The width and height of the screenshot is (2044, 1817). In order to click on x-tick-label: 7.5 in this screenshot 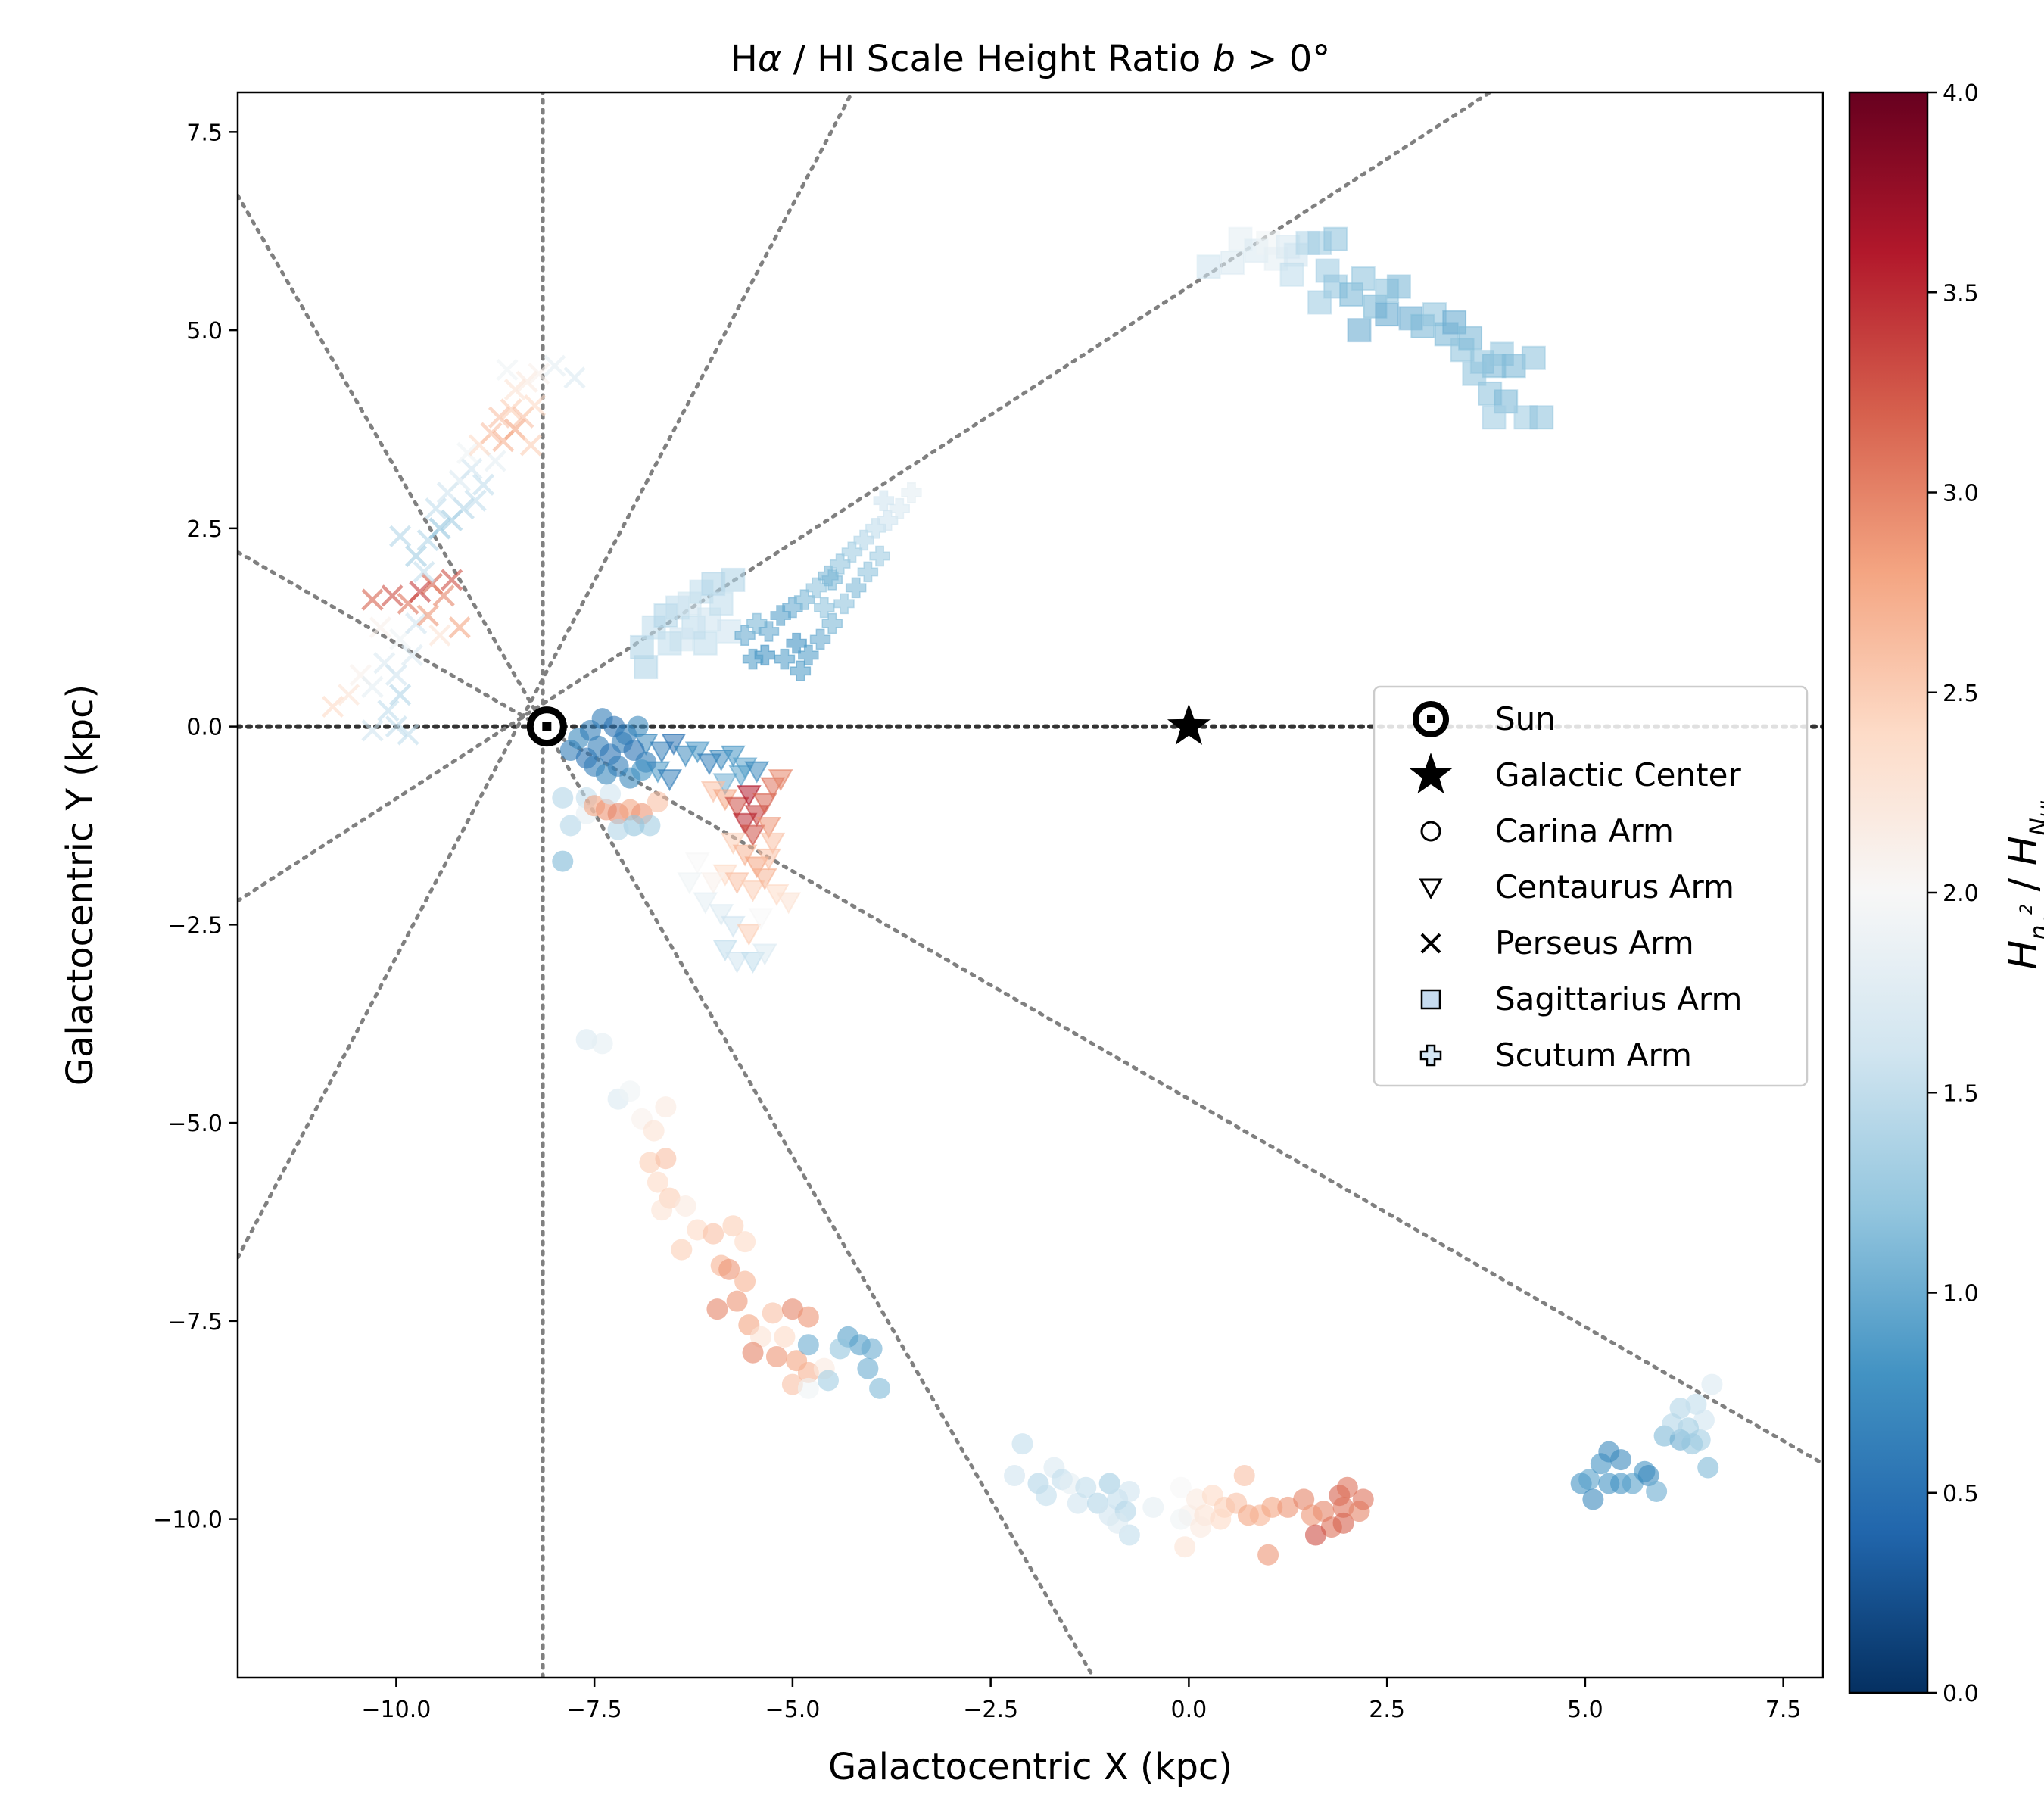, I will do `click(1784, 1710)`.